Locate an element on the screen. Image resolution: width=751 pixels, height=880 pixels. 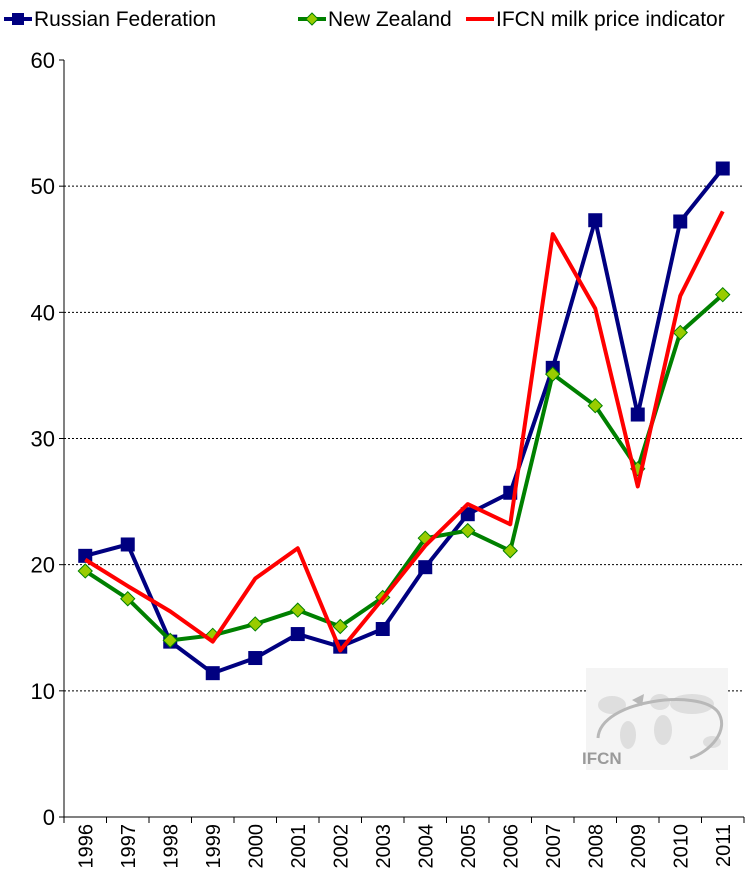
ifcn-watermark: IFCN is located at coordinates (655, 719).